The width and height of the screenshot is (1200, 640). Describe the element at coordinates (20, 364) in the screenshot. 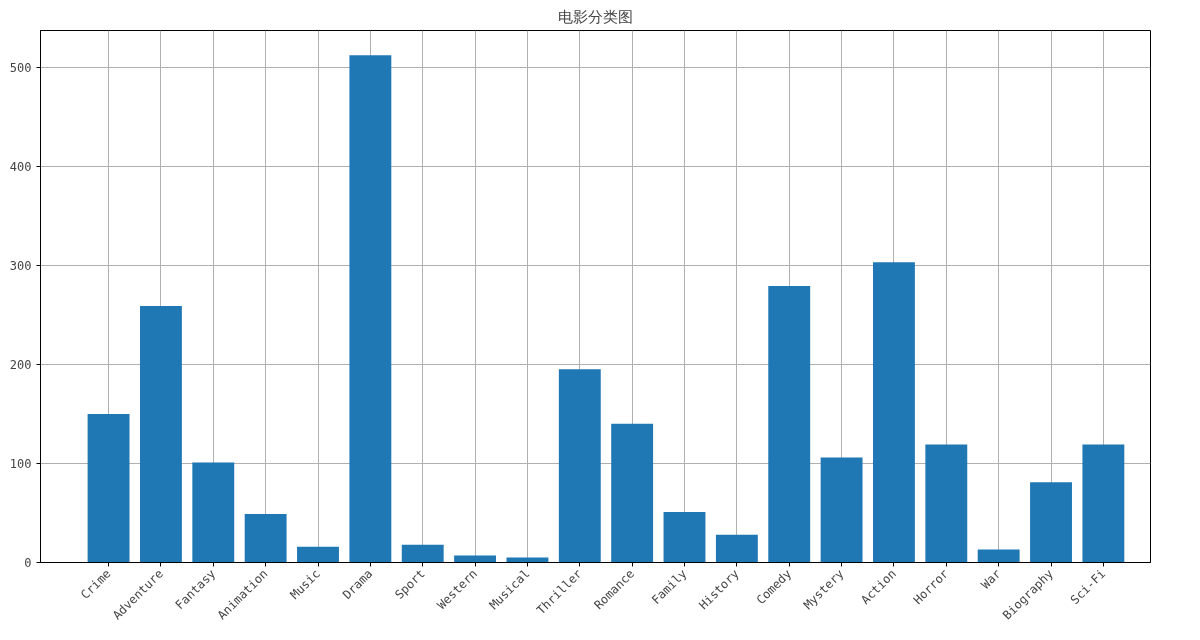

I see `y-tick-label: 200` at that location.